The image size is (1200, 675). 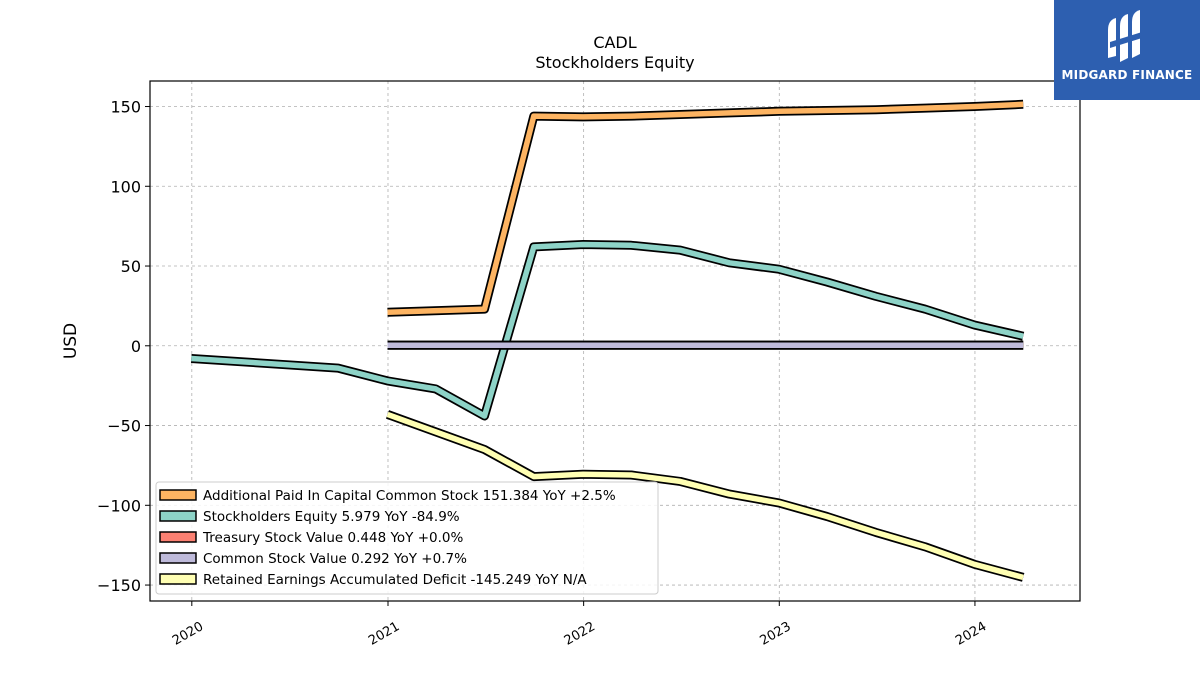 What do you see at coordinates (614, 62) in the screenshot?
I see `chart-subtitle: Stockholders Equity` at bounding box center [614, 62].